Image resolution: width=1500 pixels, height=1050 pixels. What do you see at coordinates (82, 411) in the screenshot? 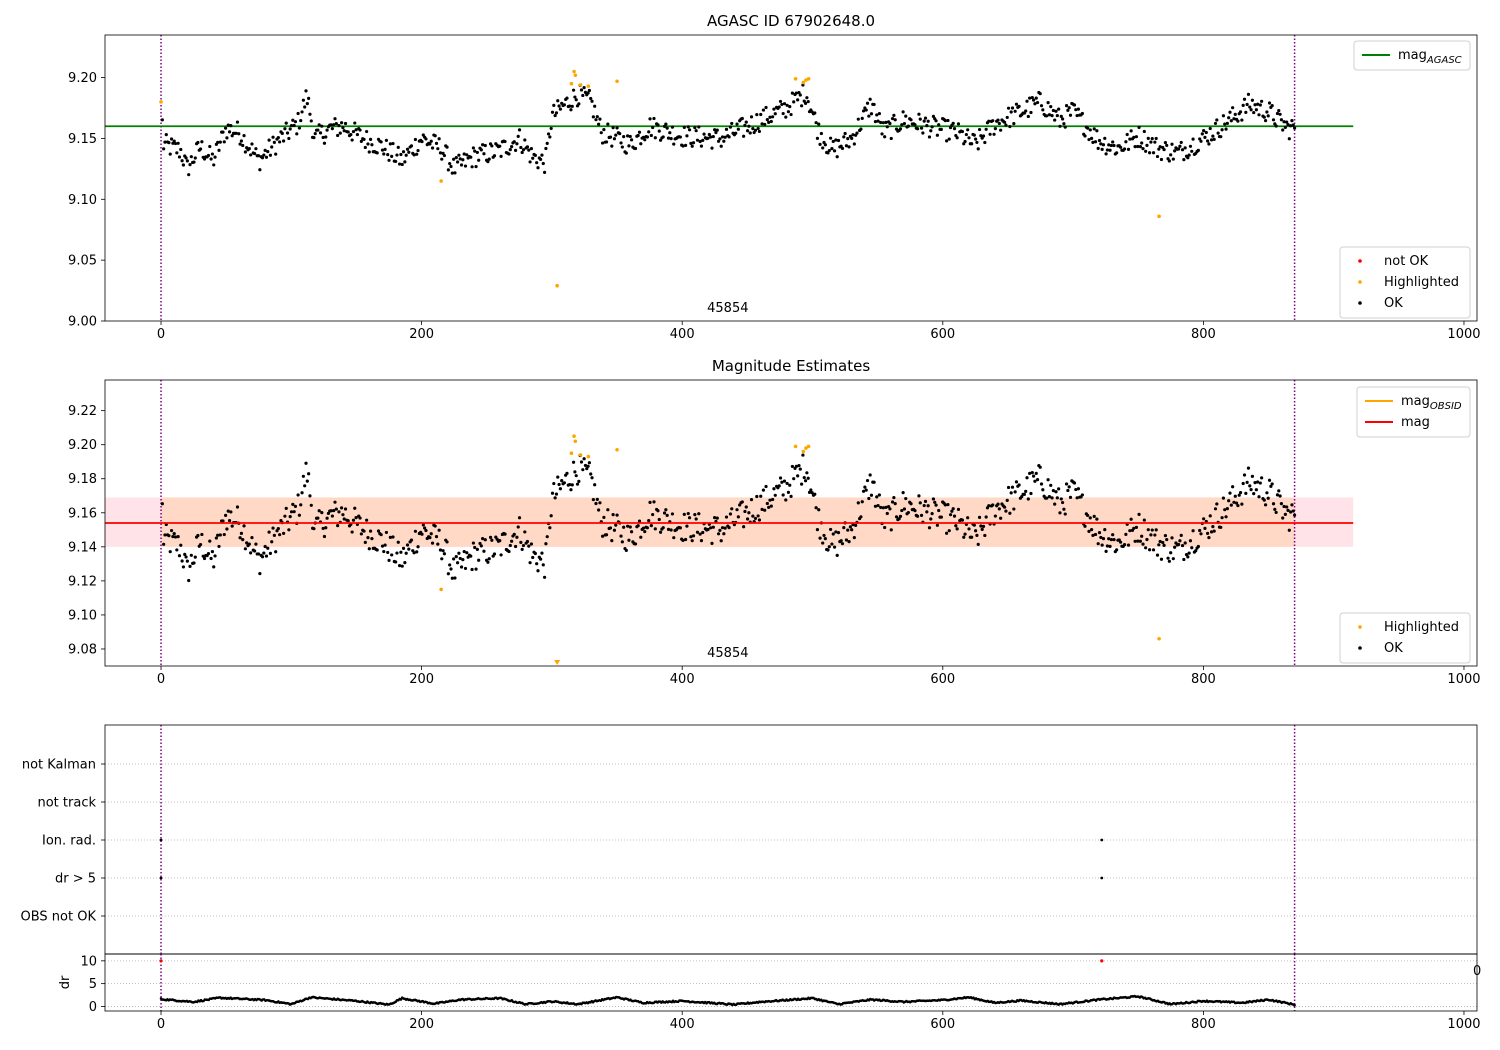
I see `y-tick-label: 9.22` at bounding box center [82, 411].